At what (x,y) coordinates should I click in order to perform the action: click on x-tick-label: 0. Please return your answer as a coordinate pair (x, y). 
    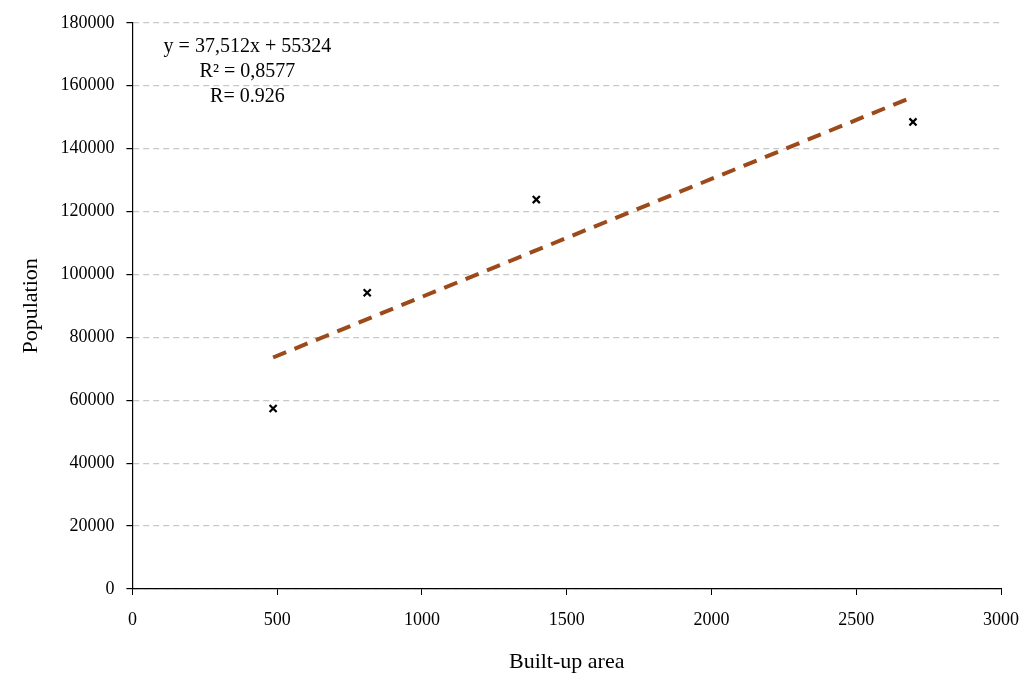
    Looking at the image, I should click on (132, 618).